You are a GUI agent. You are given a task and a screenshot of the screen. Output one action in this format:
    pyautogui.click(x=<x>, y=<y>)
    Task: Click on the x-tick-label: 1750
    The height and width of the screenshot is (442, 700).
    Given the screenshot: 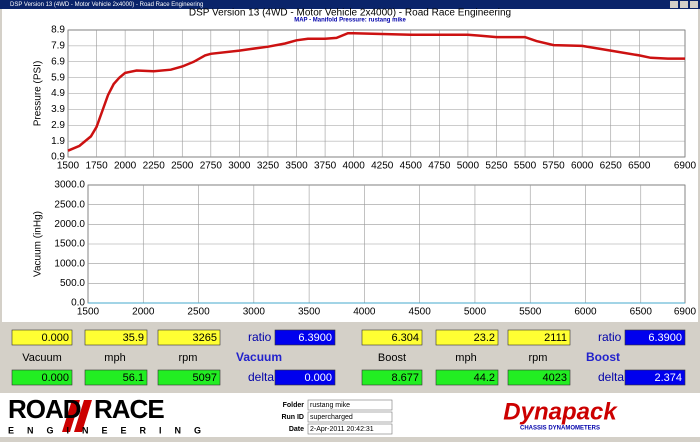 What is the action you would take?
    pyautogui.click(x=96, y=166)
    